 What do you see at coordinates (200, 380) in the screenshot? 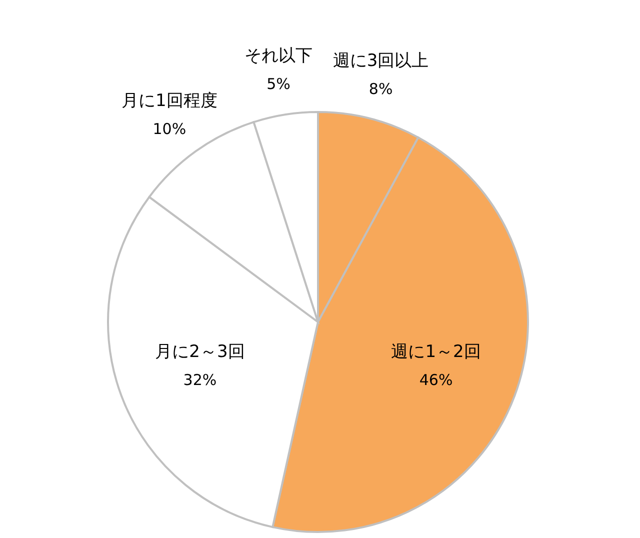
I see `data-label: 32%` at bounding box center [200, 380].